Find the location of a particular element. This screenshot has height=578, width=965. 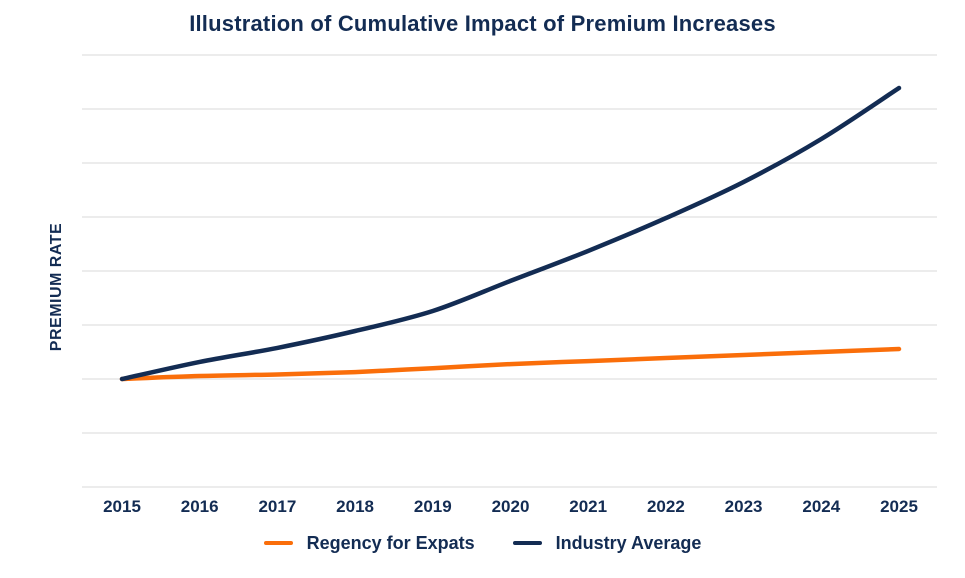

x-tick-label: 2022 is located at coordinates (665, 506).